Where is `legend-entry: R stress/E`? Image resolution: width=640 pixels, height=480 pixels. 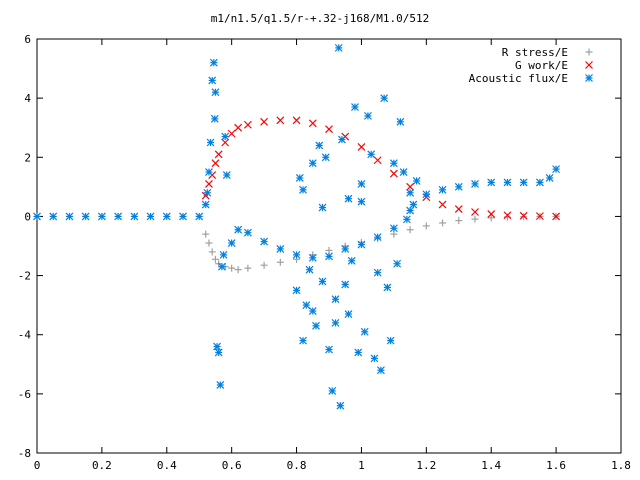 legend-entry: R stress/E is located at coordinates (547, 52).